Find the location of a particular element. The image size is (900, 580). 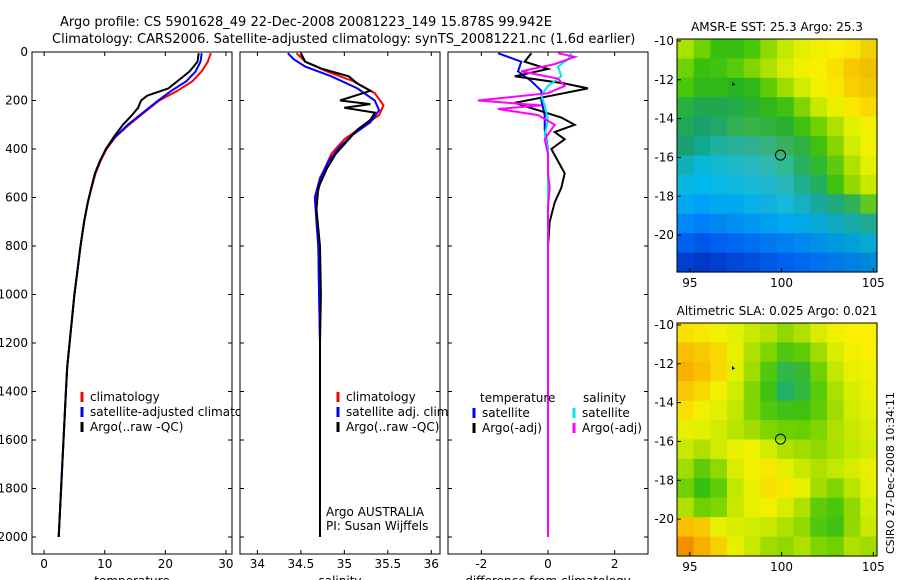

temperature-ytick-label: 1400 is located at coordinates (14, 392).